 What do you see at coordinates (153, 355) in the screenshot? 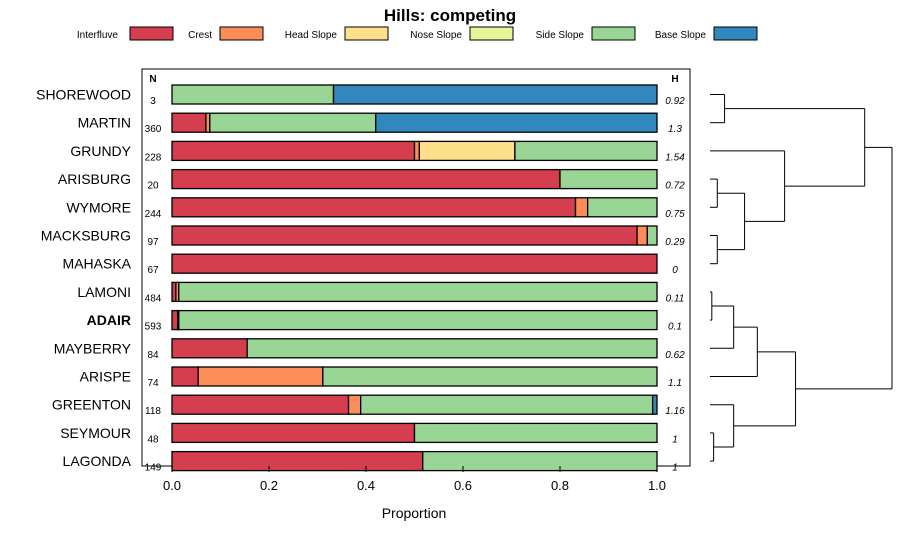
I see `n-value: 84` at bounding box center [153, 355].